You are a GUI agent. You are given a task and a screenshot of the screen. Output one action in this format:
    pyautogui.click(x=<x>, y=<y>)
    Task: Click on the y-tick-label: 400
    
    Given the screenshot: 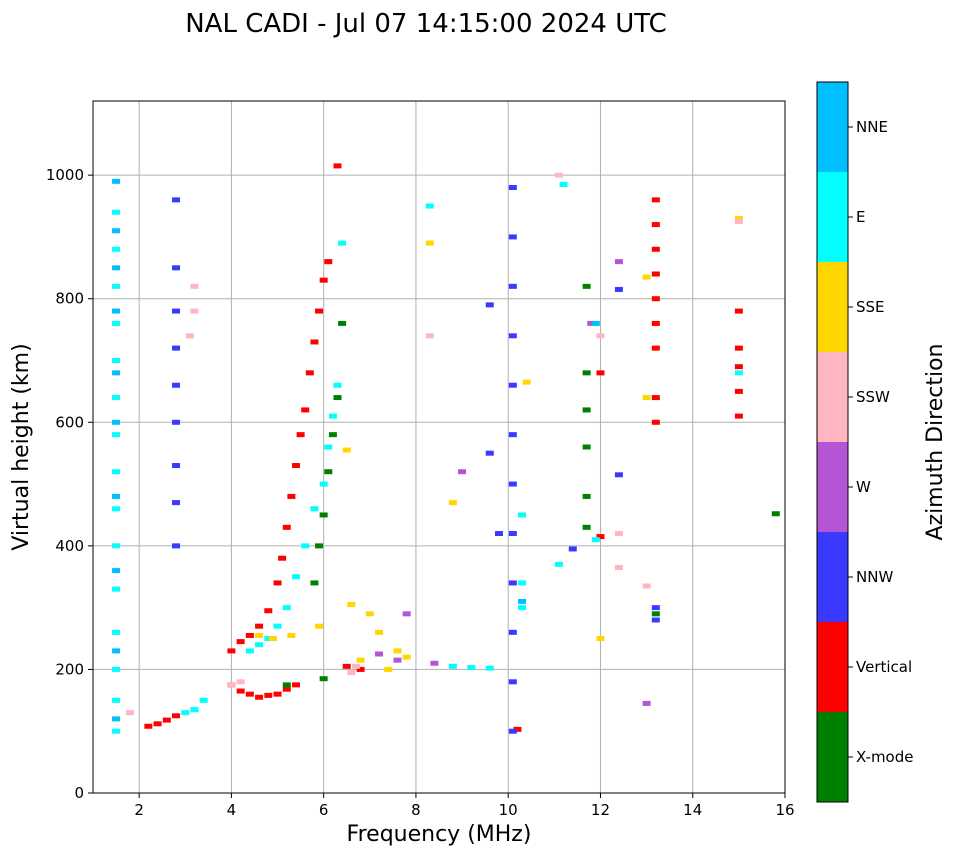 What is the action you would take?
    pyautogui.click(x=69, y=546)
    